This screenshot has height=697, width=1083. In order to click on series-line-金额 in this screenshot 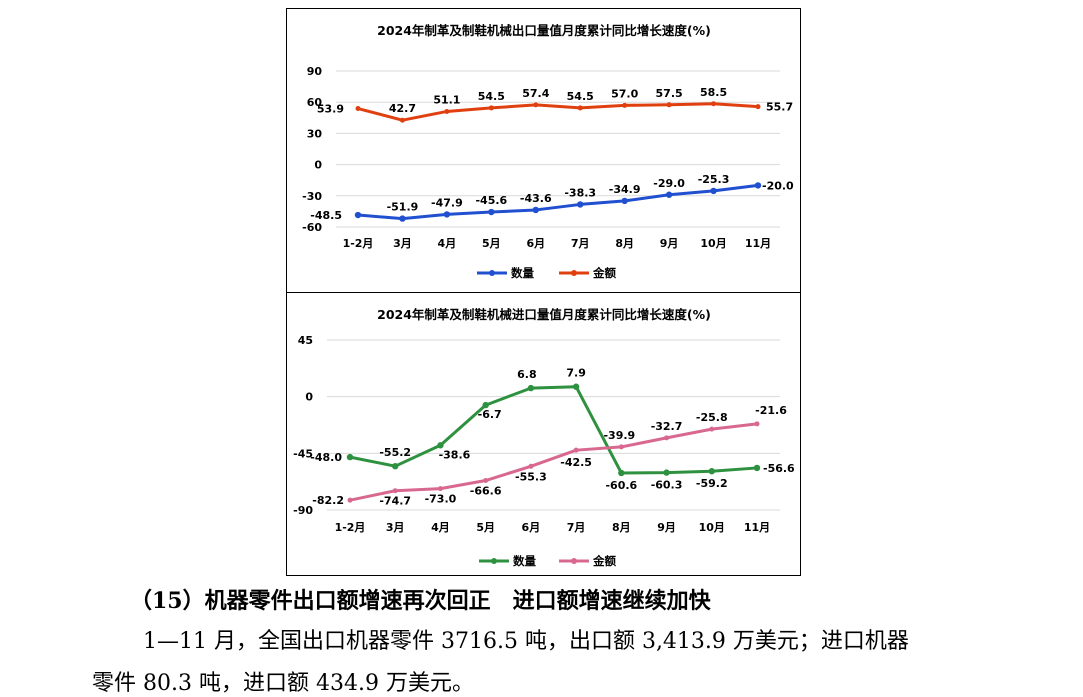, I will do `click(553, 462)`.